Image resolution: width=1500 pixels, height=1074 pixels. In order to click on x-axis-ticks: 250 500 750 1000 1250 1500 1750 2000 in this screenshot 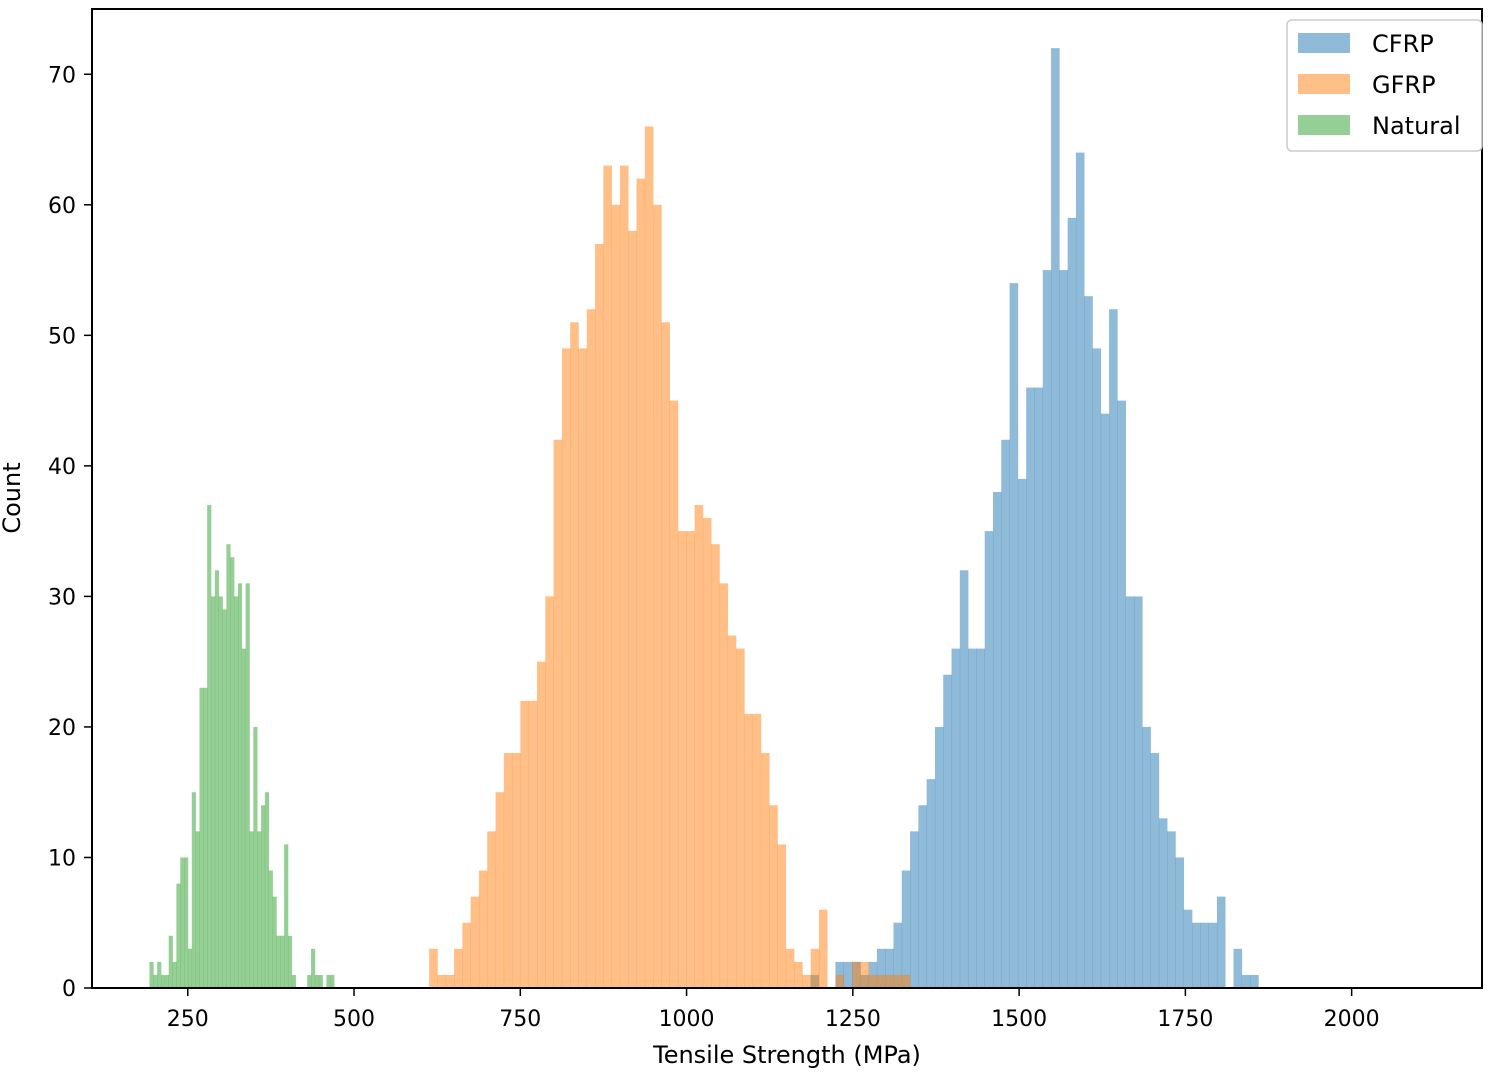, I will do `click(773, 1010)`.